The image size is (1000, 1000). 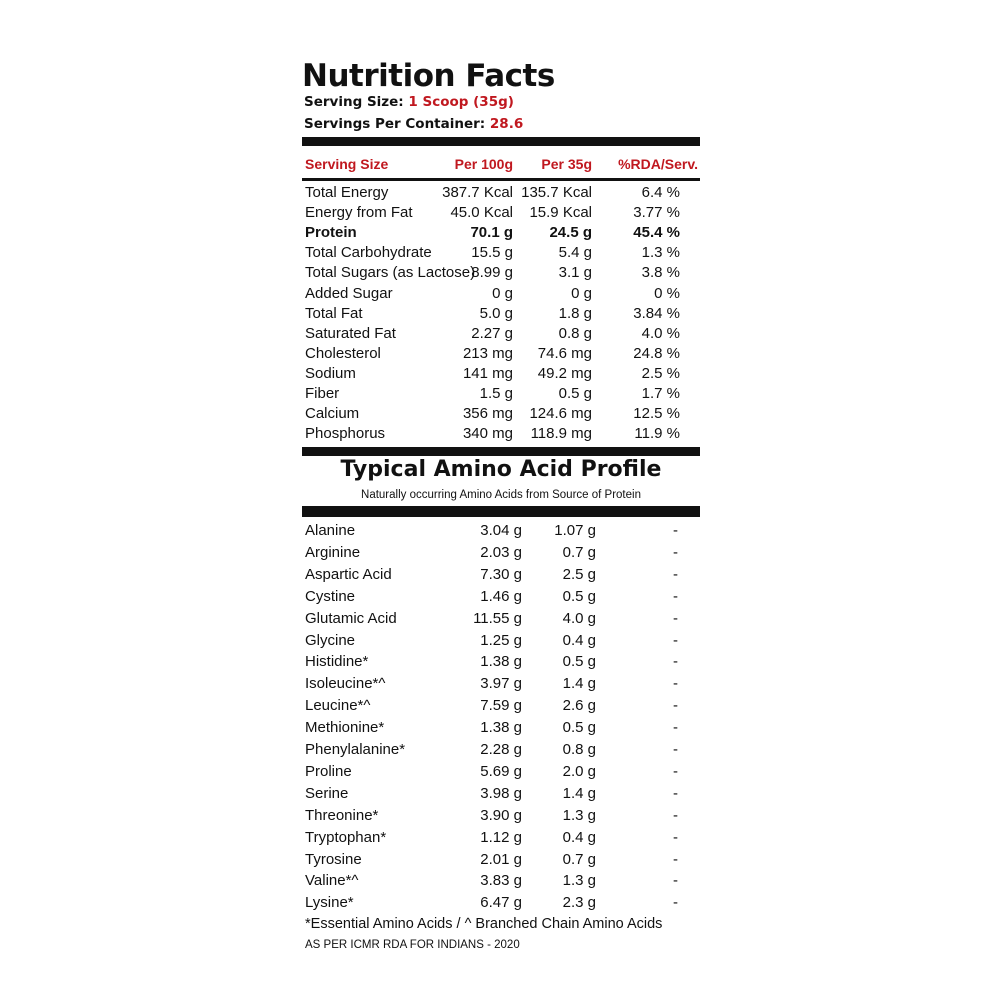 I want to click on per-100g-value: 0 g, so click(x=502, y=293).